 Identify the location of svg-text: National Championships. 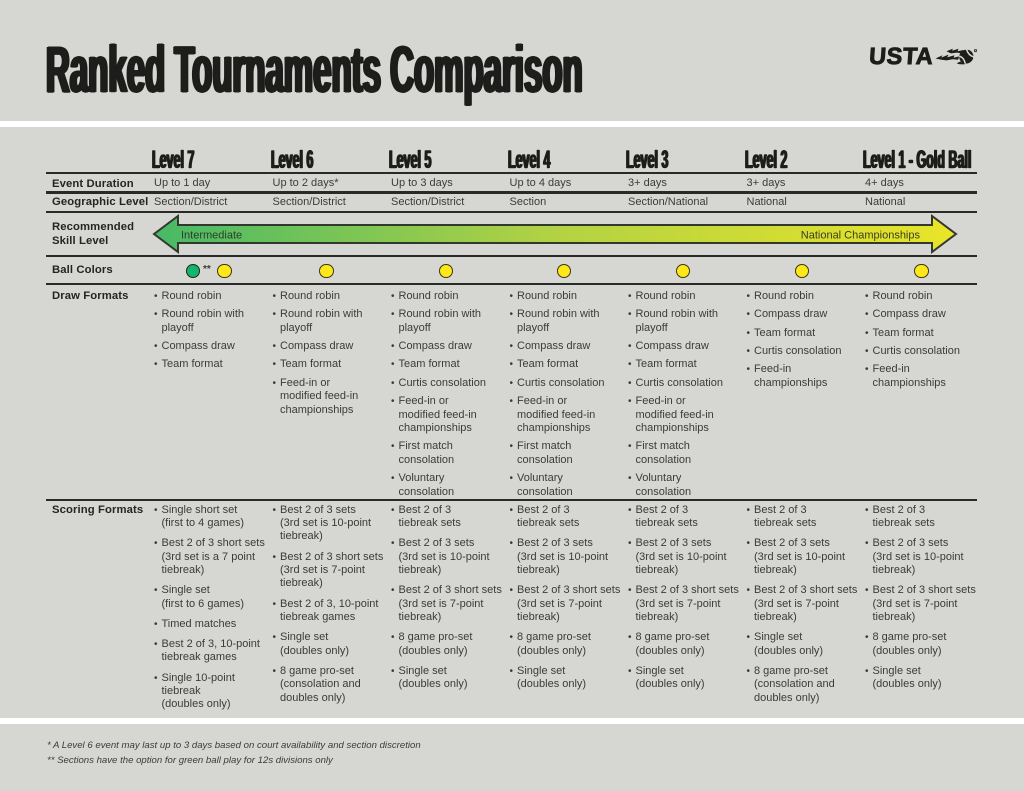
(861, 236).